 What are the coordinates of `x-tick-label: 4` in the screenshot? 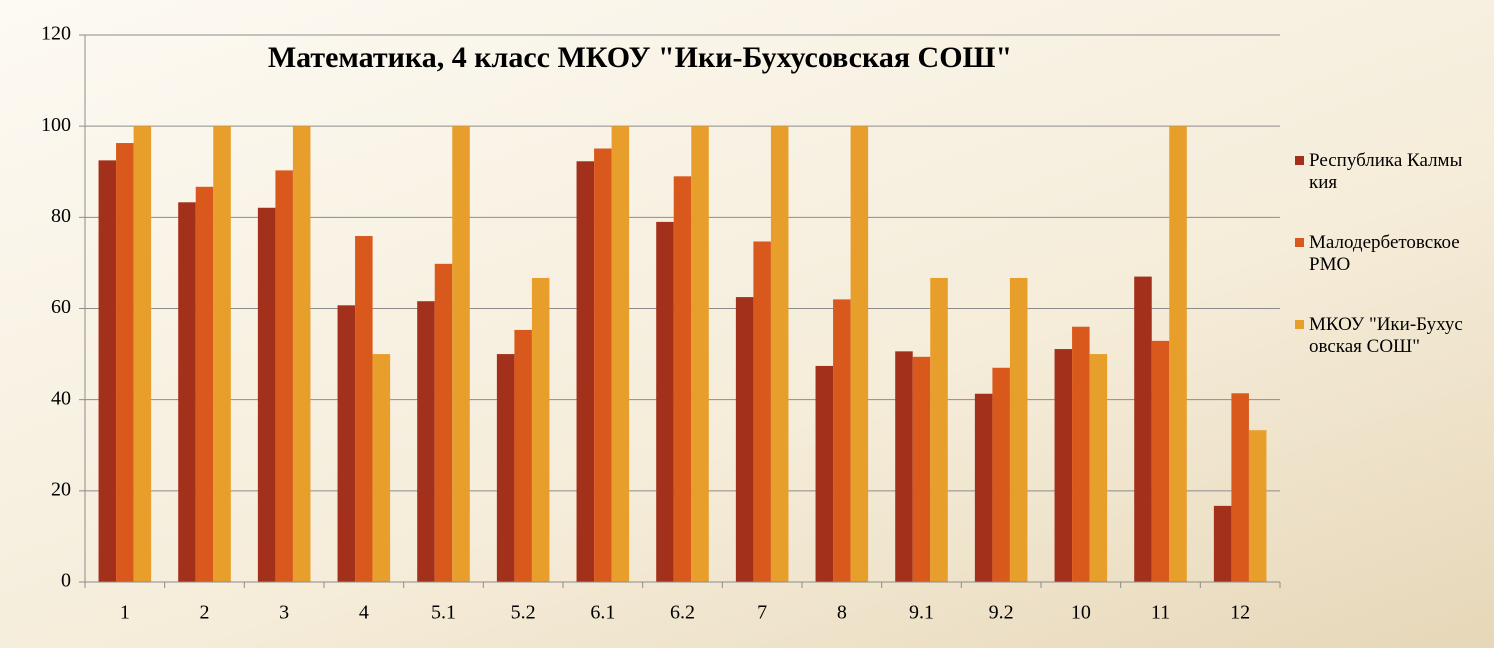 It's located at (364, 613).